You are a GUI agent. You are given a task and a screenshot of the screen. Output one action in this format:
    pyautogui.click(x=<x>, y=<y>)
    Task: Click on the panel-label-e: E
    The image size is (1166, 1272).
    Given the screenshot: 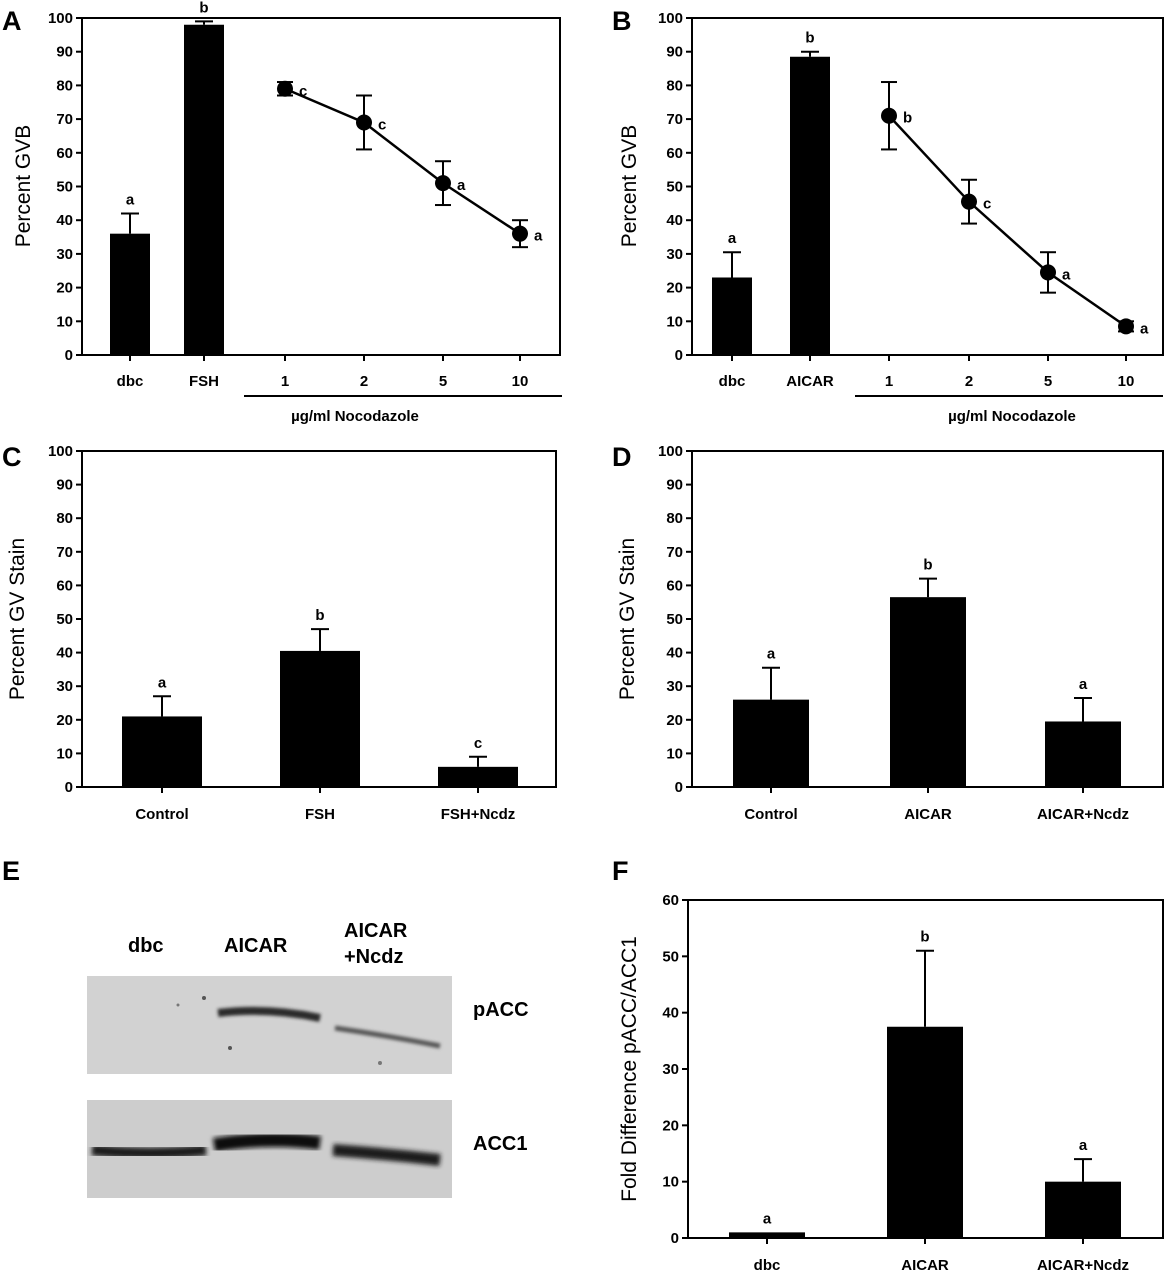 What is the action you would take?
    pyautogui.click(x=11, y=871)
    